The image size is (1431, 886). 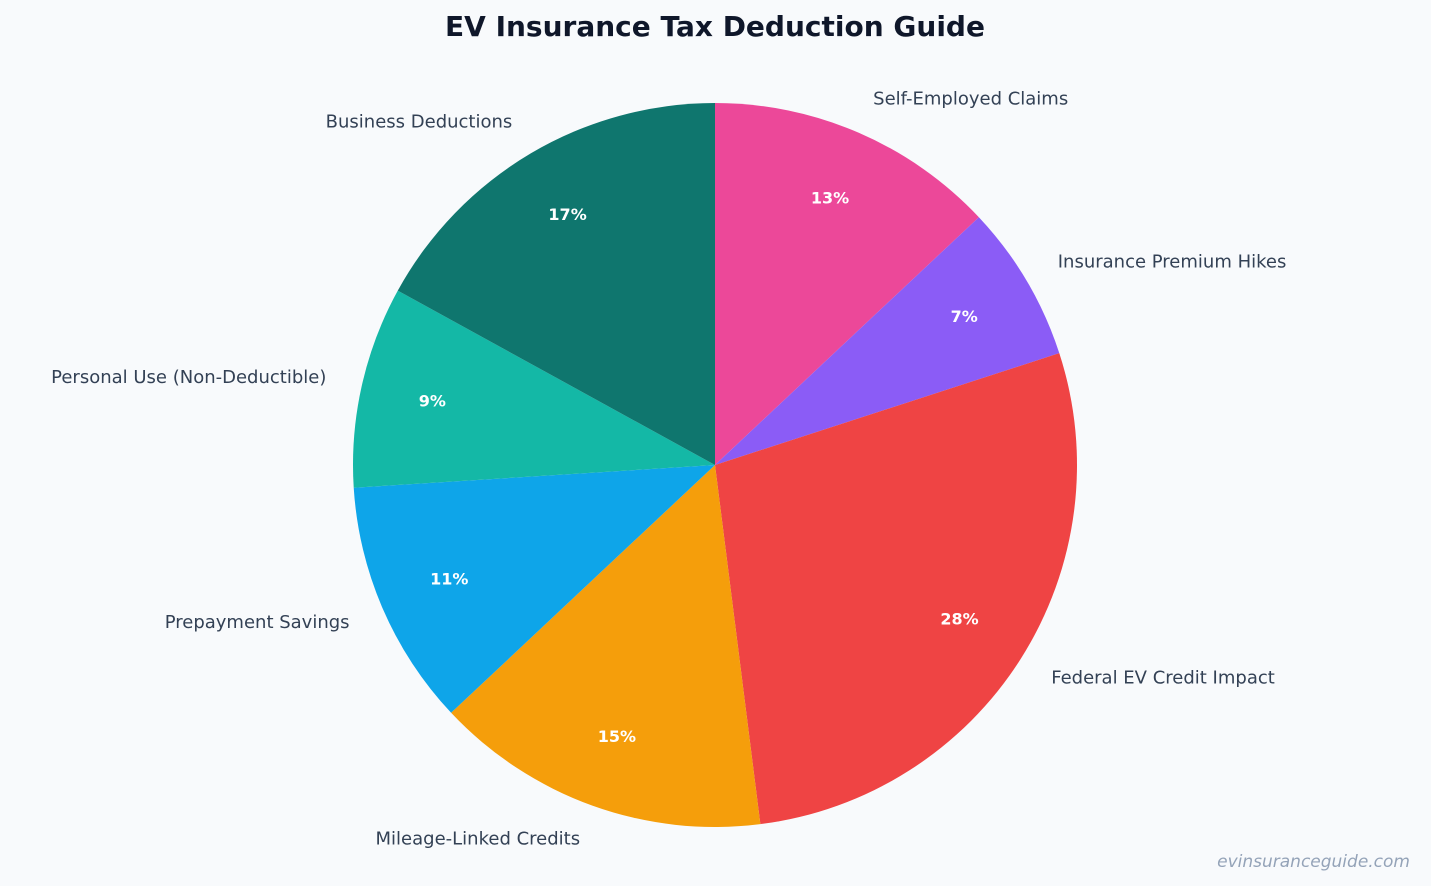 I want to click on slice-label: Personal Use (Non-Deductible), so click(x=188, y=377).